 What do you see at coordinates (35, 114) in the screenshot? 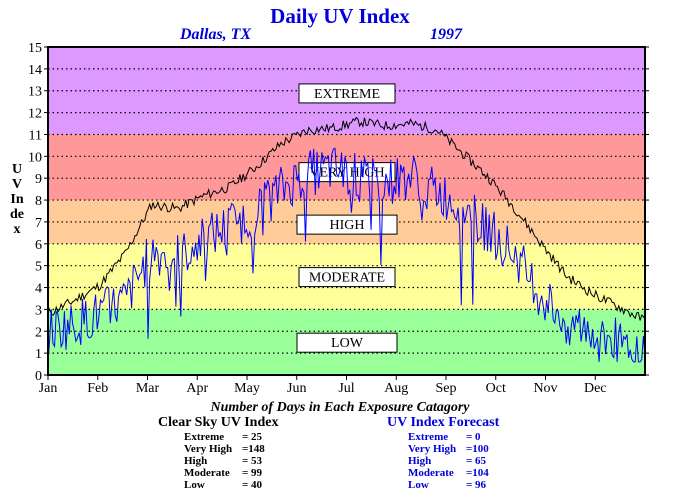
I see `y-tick-label: 12` at bounding box center [35, 114].